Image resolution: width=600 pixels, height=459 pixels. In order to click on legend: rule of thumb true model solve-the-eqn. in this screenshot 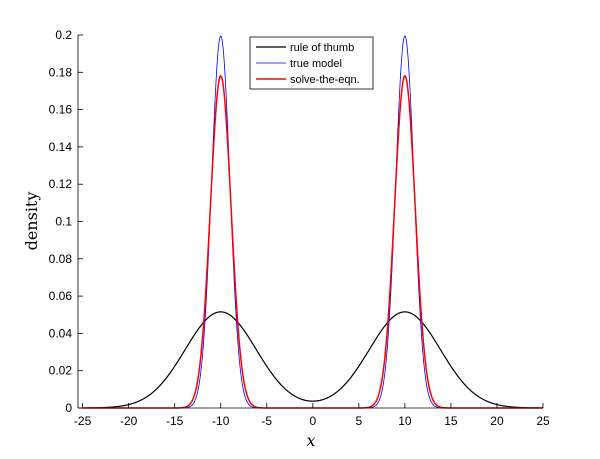, I will do `click(311, 63)`.